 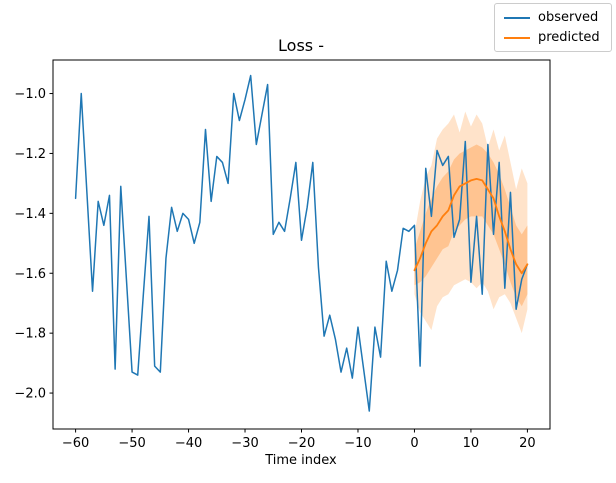 I want to click on legend-label-predicted: predicted, so click(x=569, y=37).